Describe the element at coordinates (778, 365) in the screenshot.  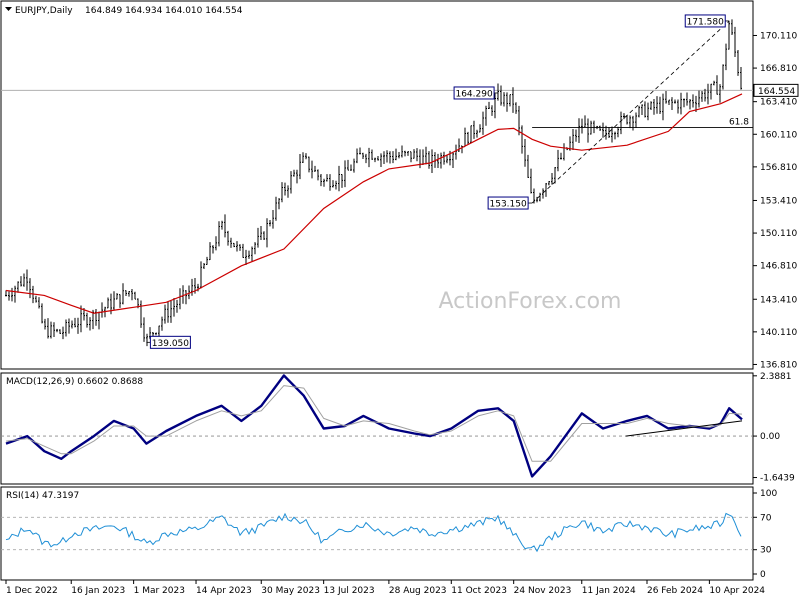
I see `price-tick-label: 136.810` at that location.